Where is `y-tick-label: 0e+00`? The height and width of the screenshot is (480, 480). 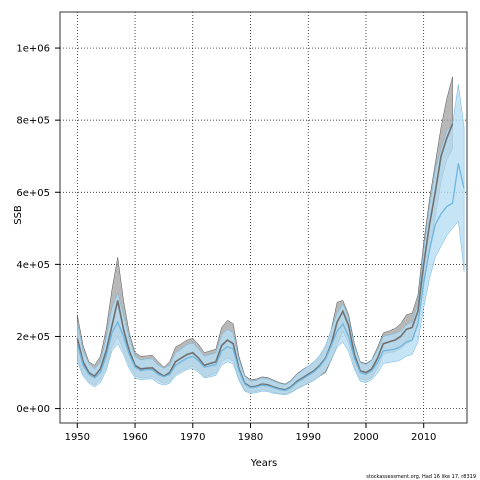 y-tick-label: 0e+00 is located at coordinates (33, 409).